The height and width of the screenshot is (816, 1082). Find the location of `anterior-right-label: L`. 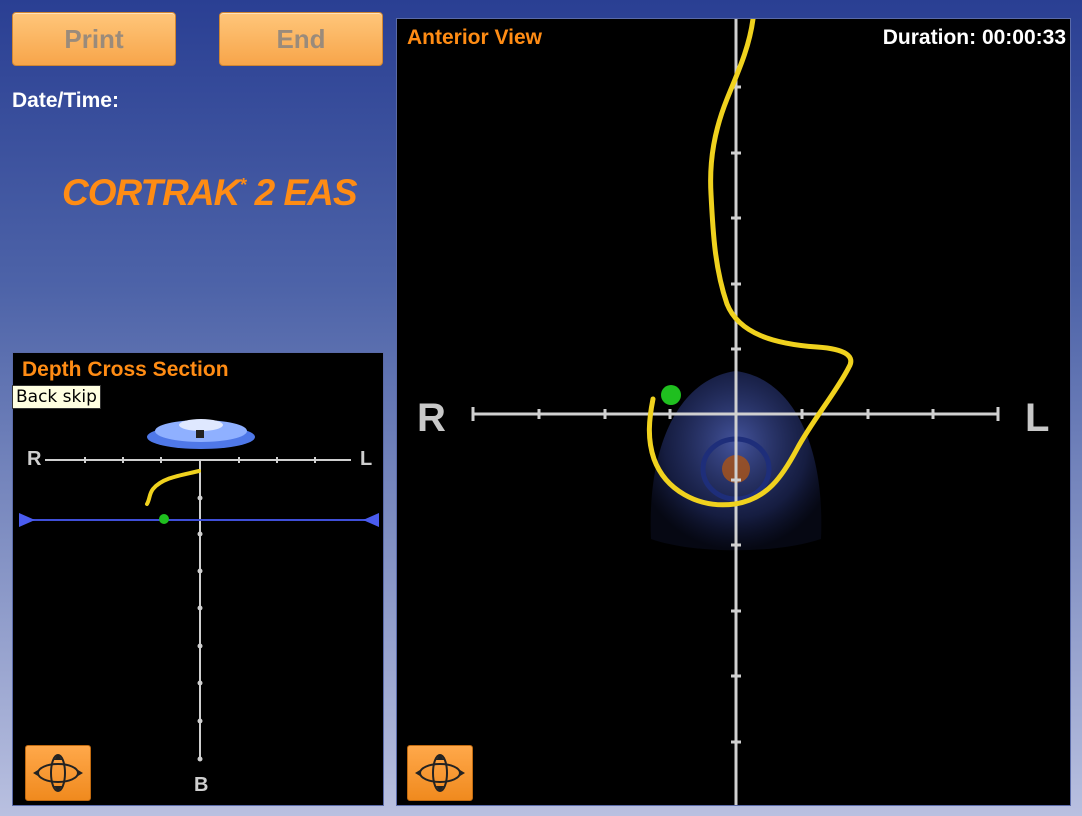

anterior-right-label: L is located at coordinates (1037, 418).